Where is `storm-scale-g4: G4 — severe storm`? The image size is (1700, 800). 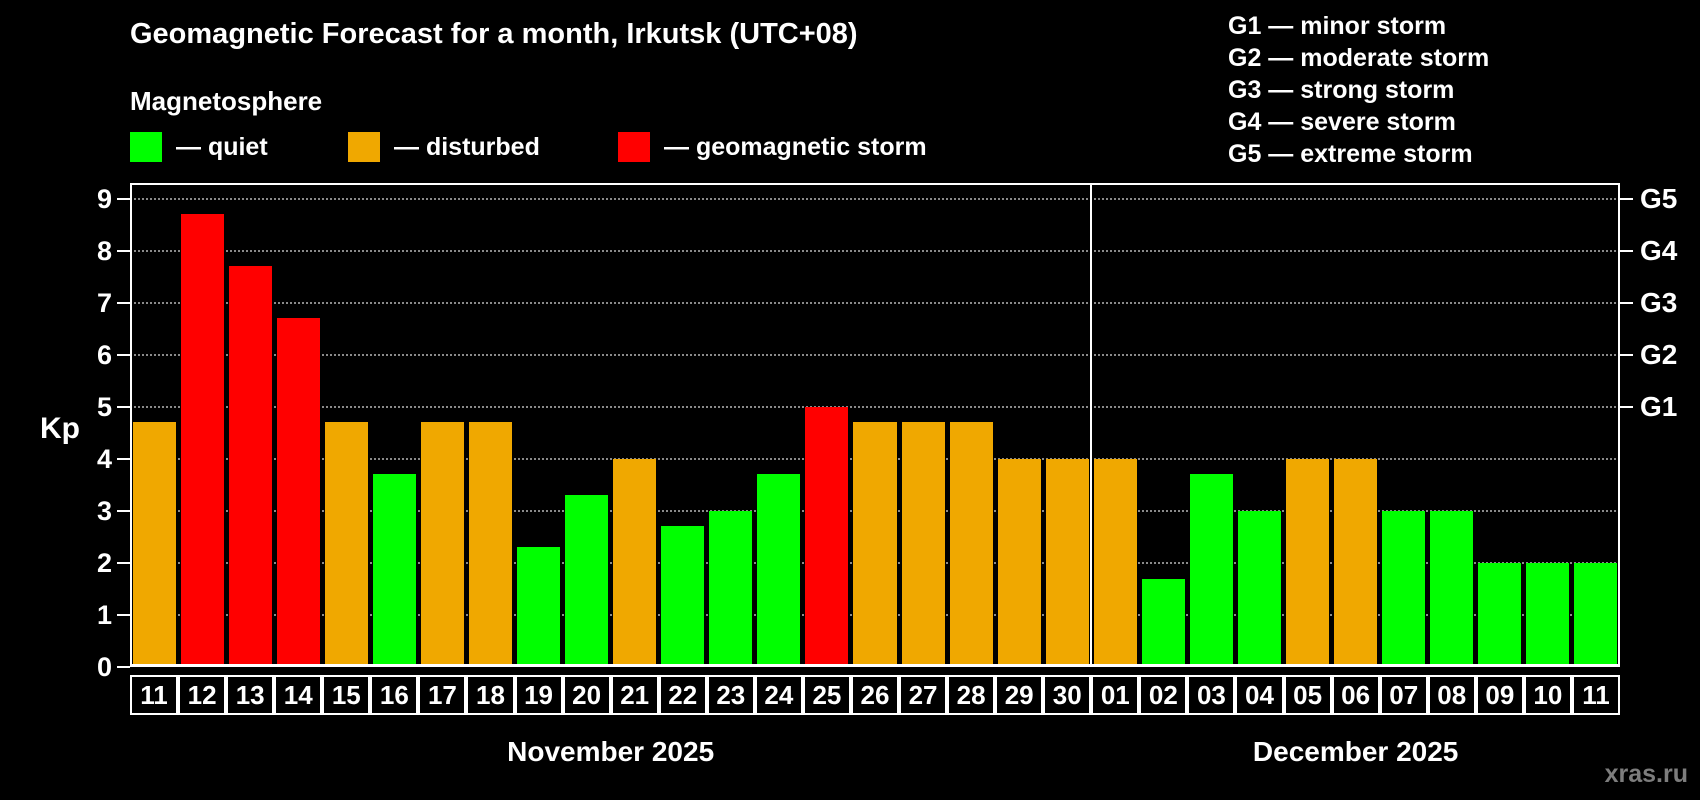 storm-scale-g4: G4 — severe storm is located at coordinates (1342, 122).